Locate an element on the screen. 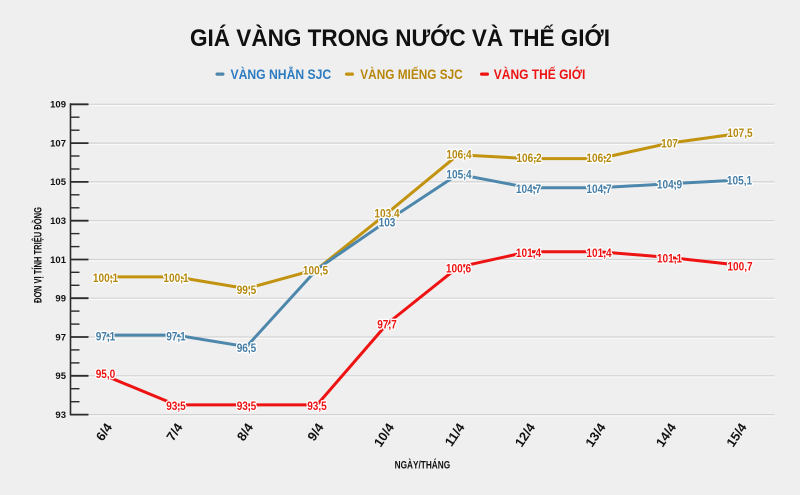 The width and height of the screenshot is (800, 495). svg-text: NGÀY/THÁNG is located at coordinates (423, 464).